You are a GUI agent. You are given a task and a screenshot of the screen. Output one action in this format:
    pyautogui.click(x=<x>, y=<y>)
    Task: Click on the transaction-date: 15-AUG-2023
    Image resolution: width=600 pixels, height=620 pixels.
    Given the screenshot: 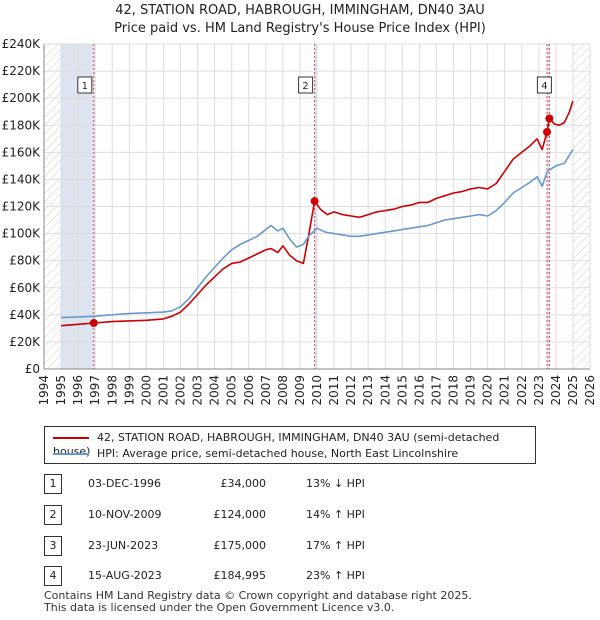 What is the action you would take?
    pyautogui.click(x=125, y=575)
    